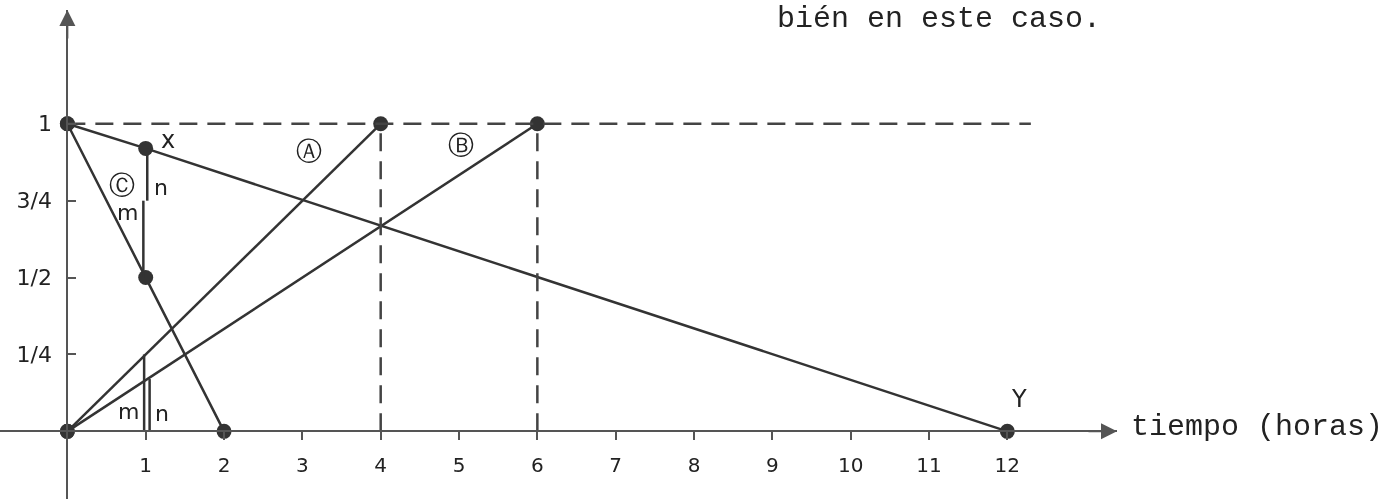 The image size is (1397, 499). Describe the element at coordinates (939, 19) in the screenshot. I see `annotation: bién en este caso.` at that location.